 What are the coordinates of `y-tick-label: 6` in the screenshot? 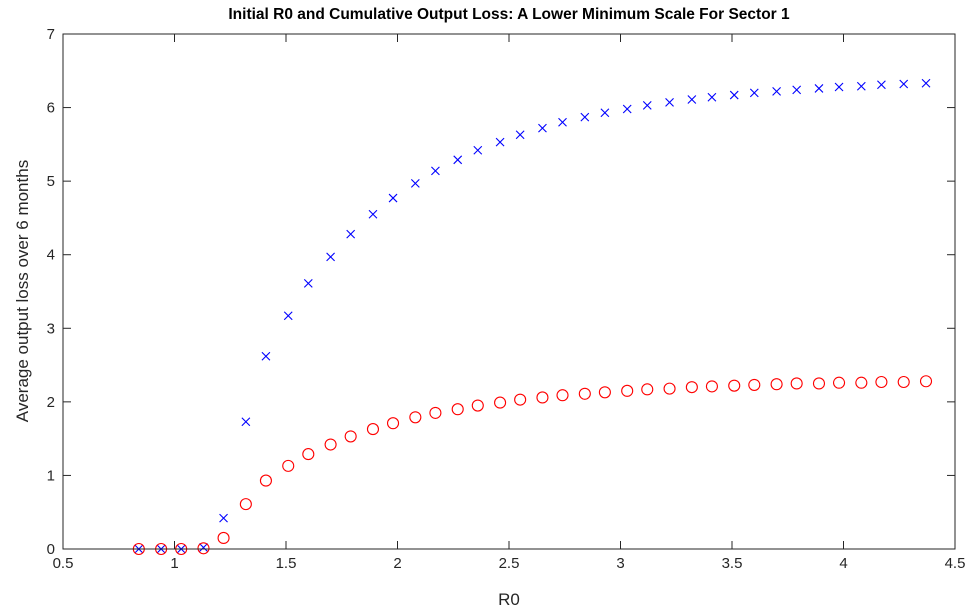 It's located at (51, 108).